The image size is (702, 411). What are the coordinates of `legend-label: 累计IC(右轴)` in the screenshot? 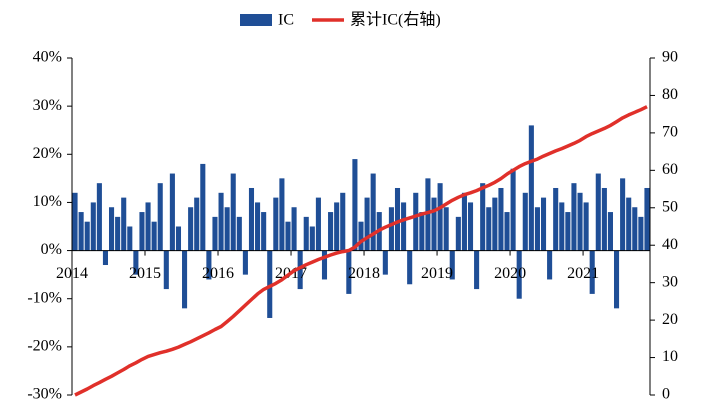 It's located at (395, 20).